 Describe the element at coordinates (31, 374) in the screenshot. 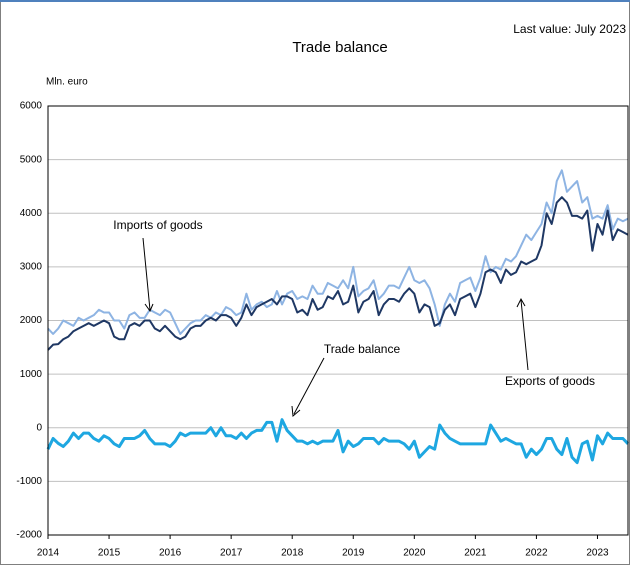

I see `y-tick-label: 1000` at that location.